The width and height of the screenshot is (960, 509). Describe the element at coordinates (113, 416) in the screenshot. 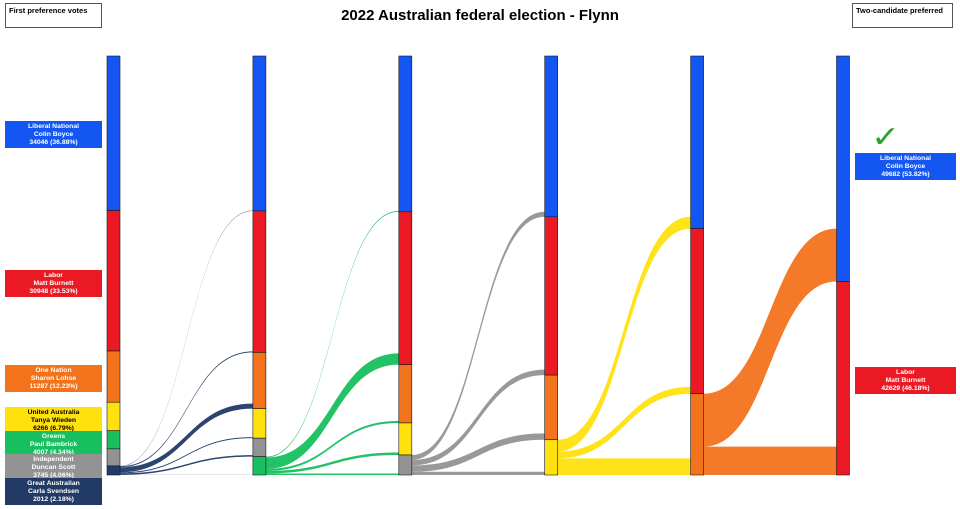

I see `bar-stage0-UAP` at that location.